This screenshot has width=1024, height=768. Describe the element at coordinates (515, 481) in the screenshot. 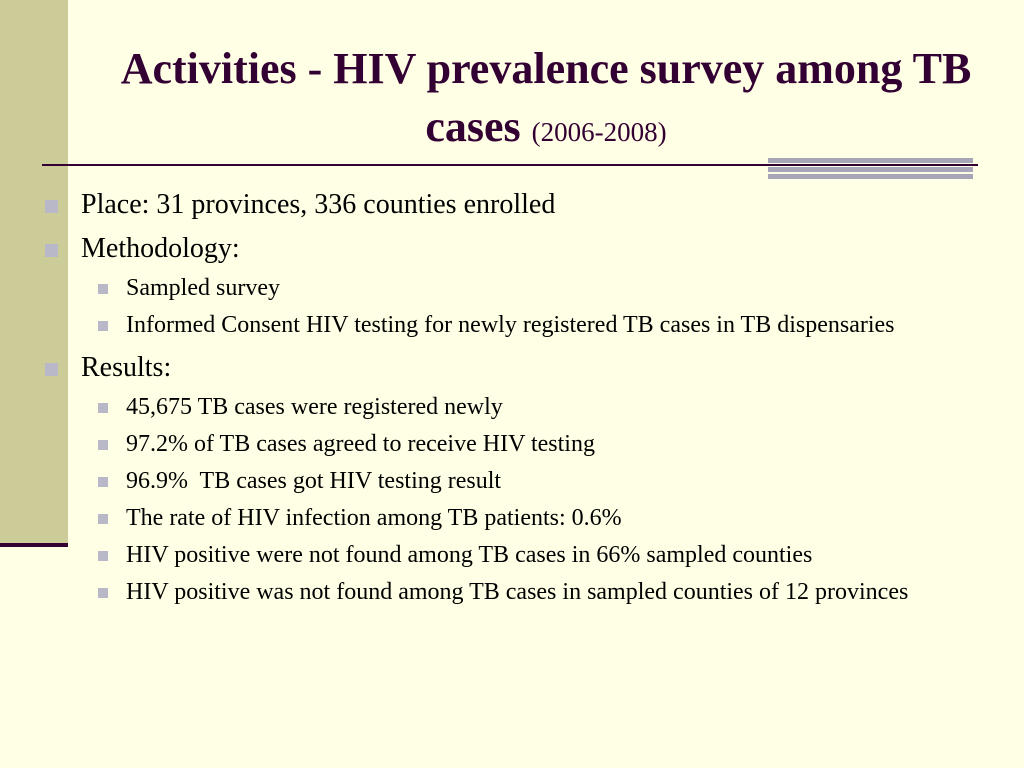

I see `sub-bullet: 96.9% TB cases got HIV testing result` at that location.